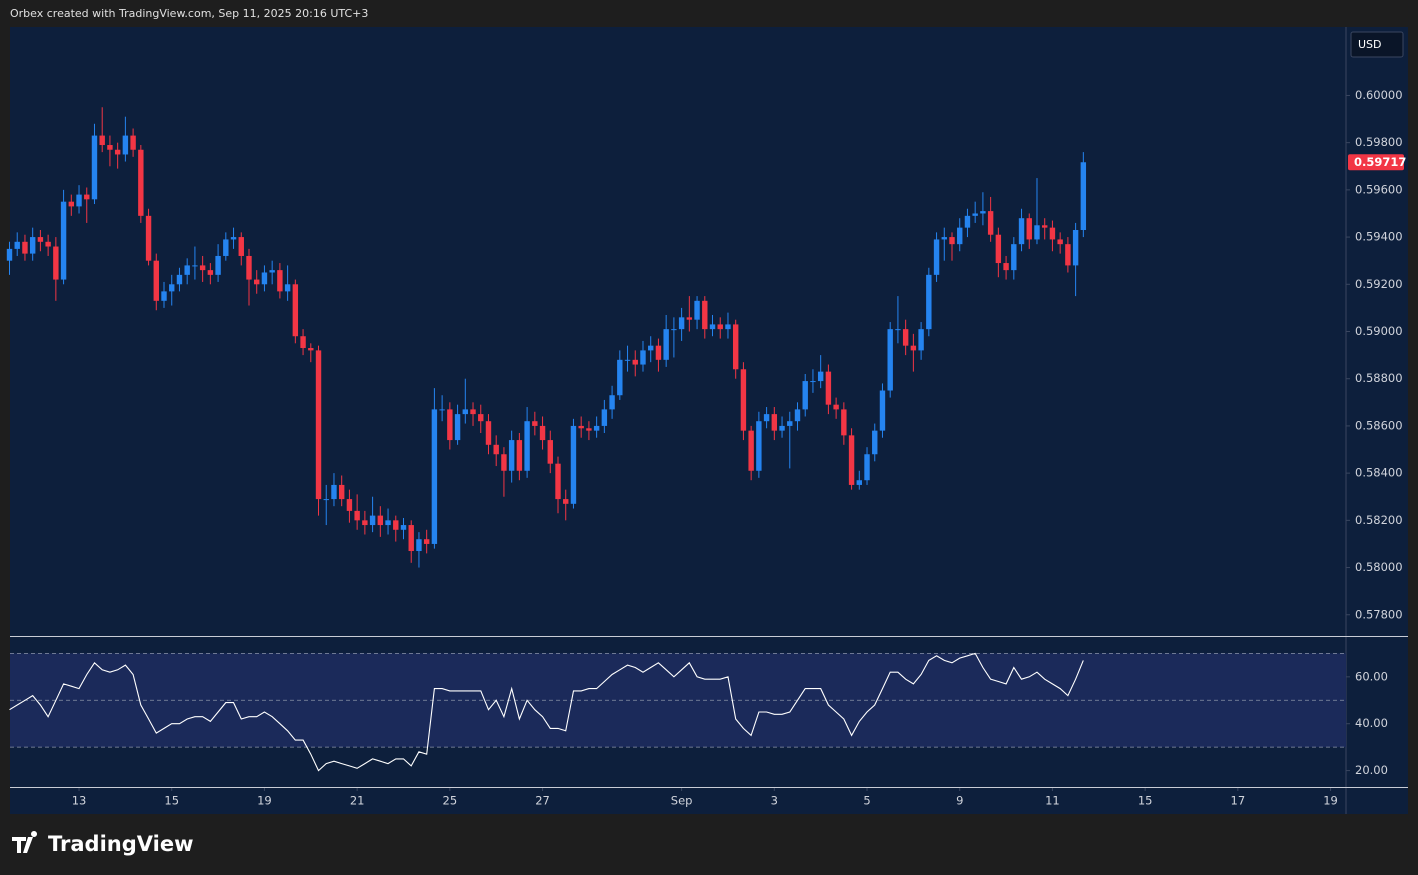  I want to click on x-tick-label: 25, so click(450, 801).